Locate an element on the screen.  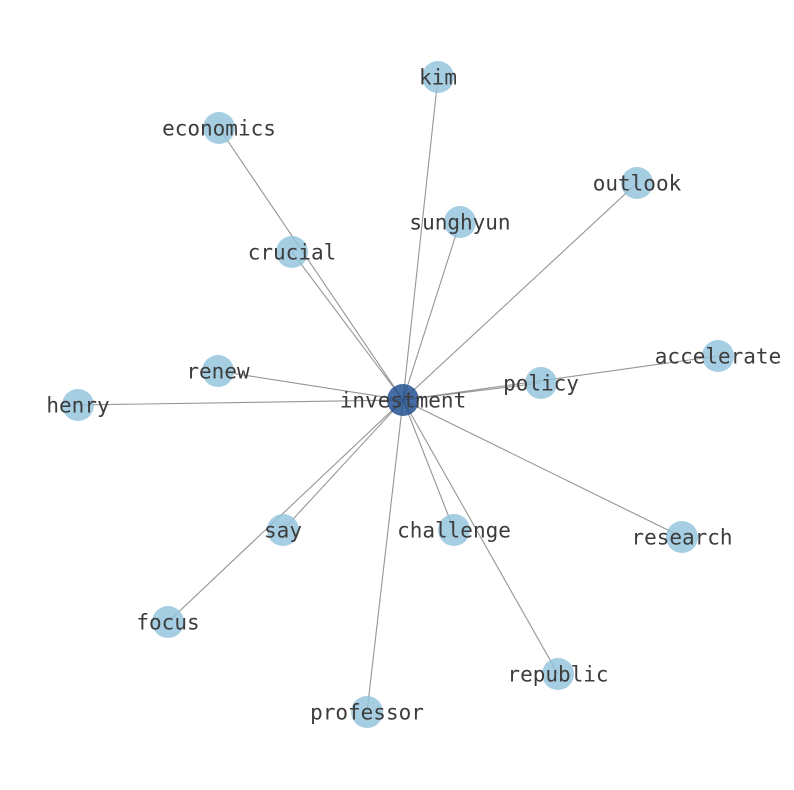
edge-investment-henry is located at coordinates (240, 402).